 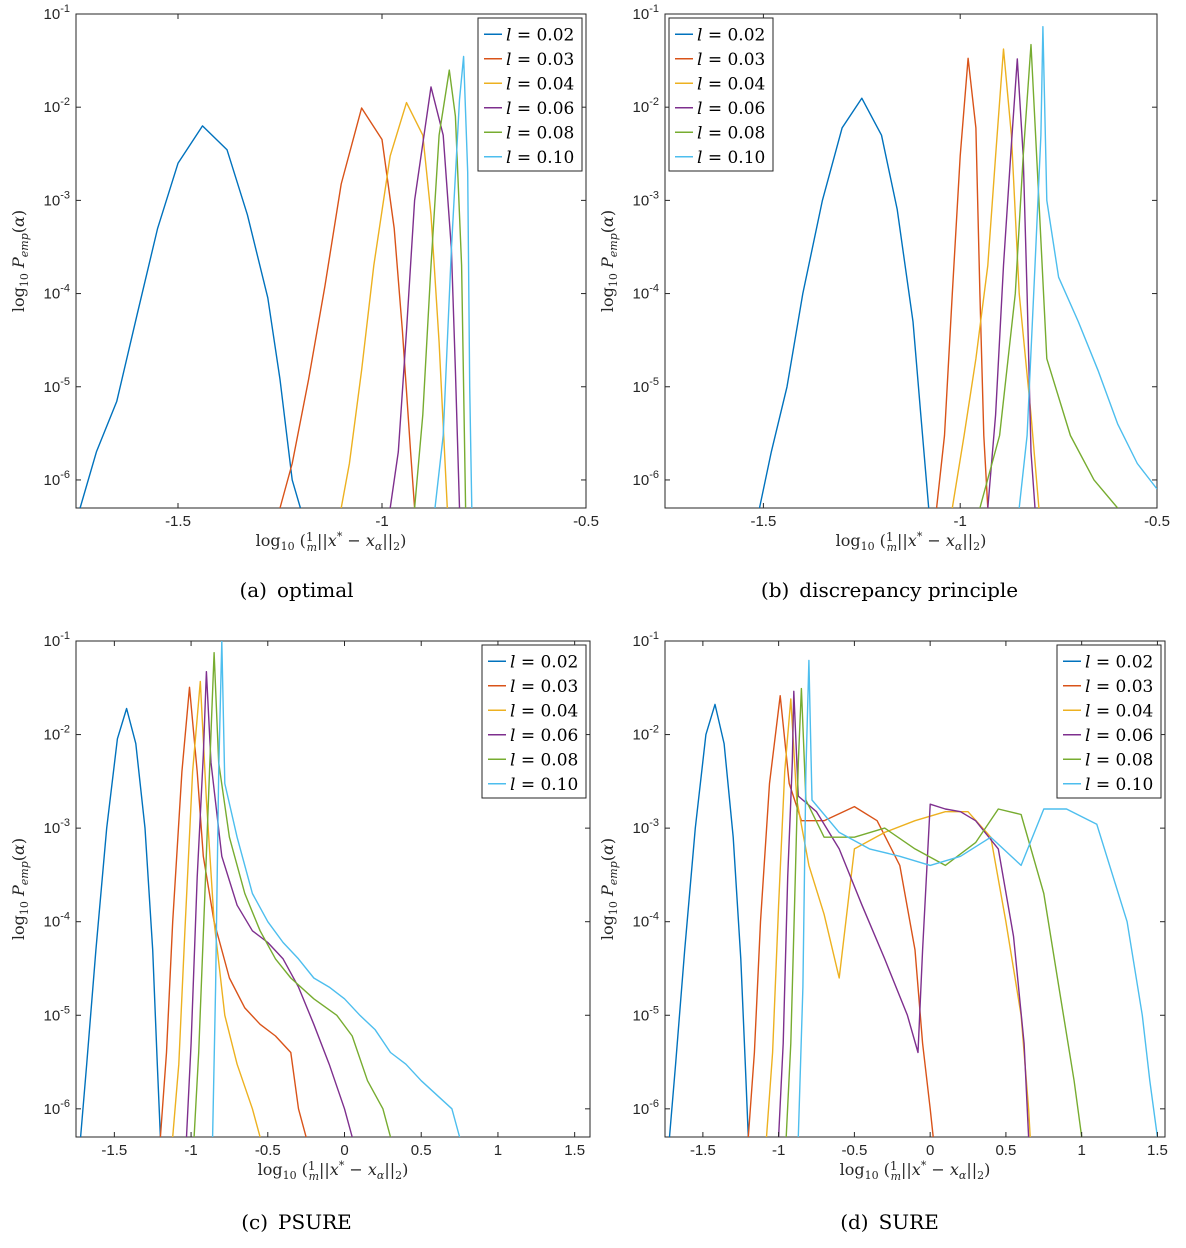 What do you see at coordinates (889, 590) in the screenshot?
I see `caption-b: (b) discrepancy principle` at bounding box center [889, 590].